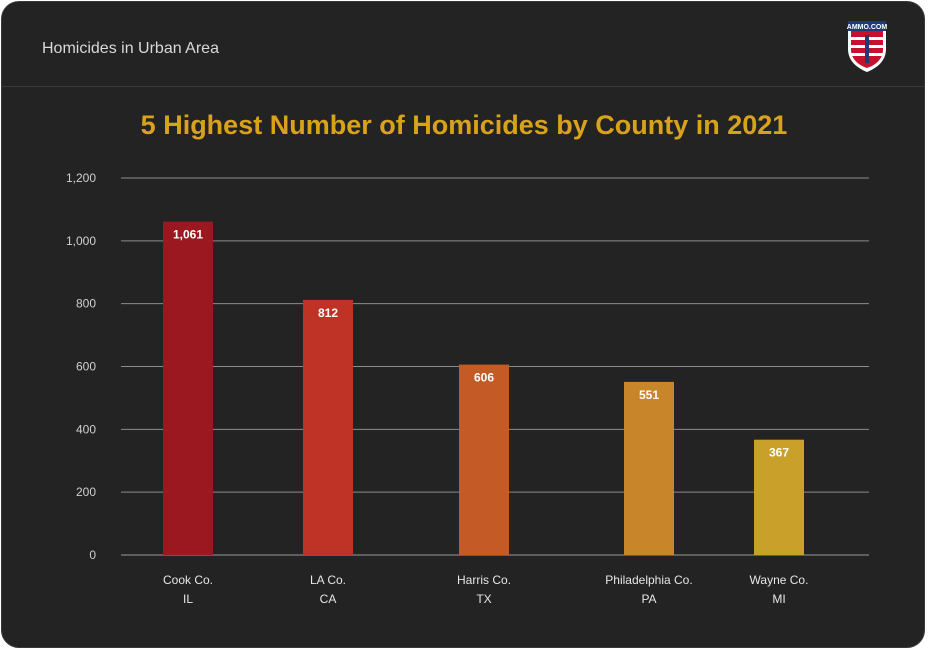  Describe the element at coordinates (867, 46) in the screenshot. I see `ammo-logo-icon: AMMO.COM` at that location.